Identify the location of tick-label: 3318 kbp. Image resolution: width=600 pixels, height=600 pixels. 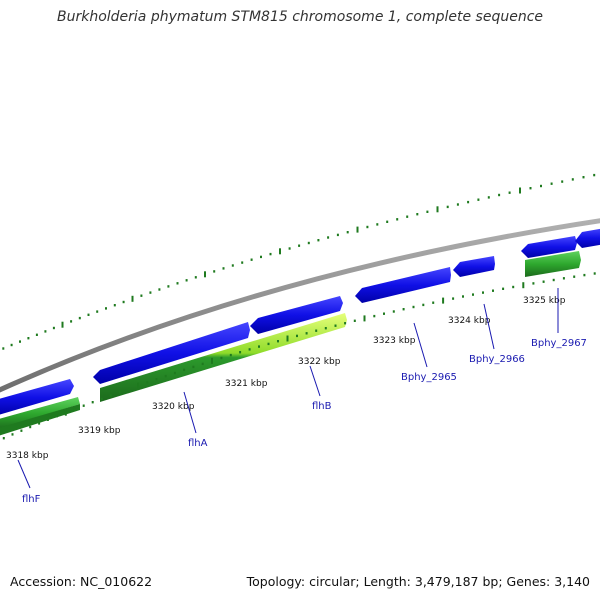
(27, 456).